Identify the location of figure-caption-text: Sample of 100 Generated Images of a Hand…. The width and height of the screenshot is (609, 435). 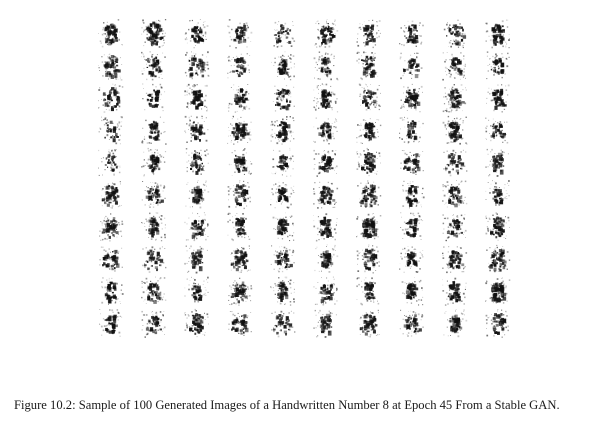
(319, 405).